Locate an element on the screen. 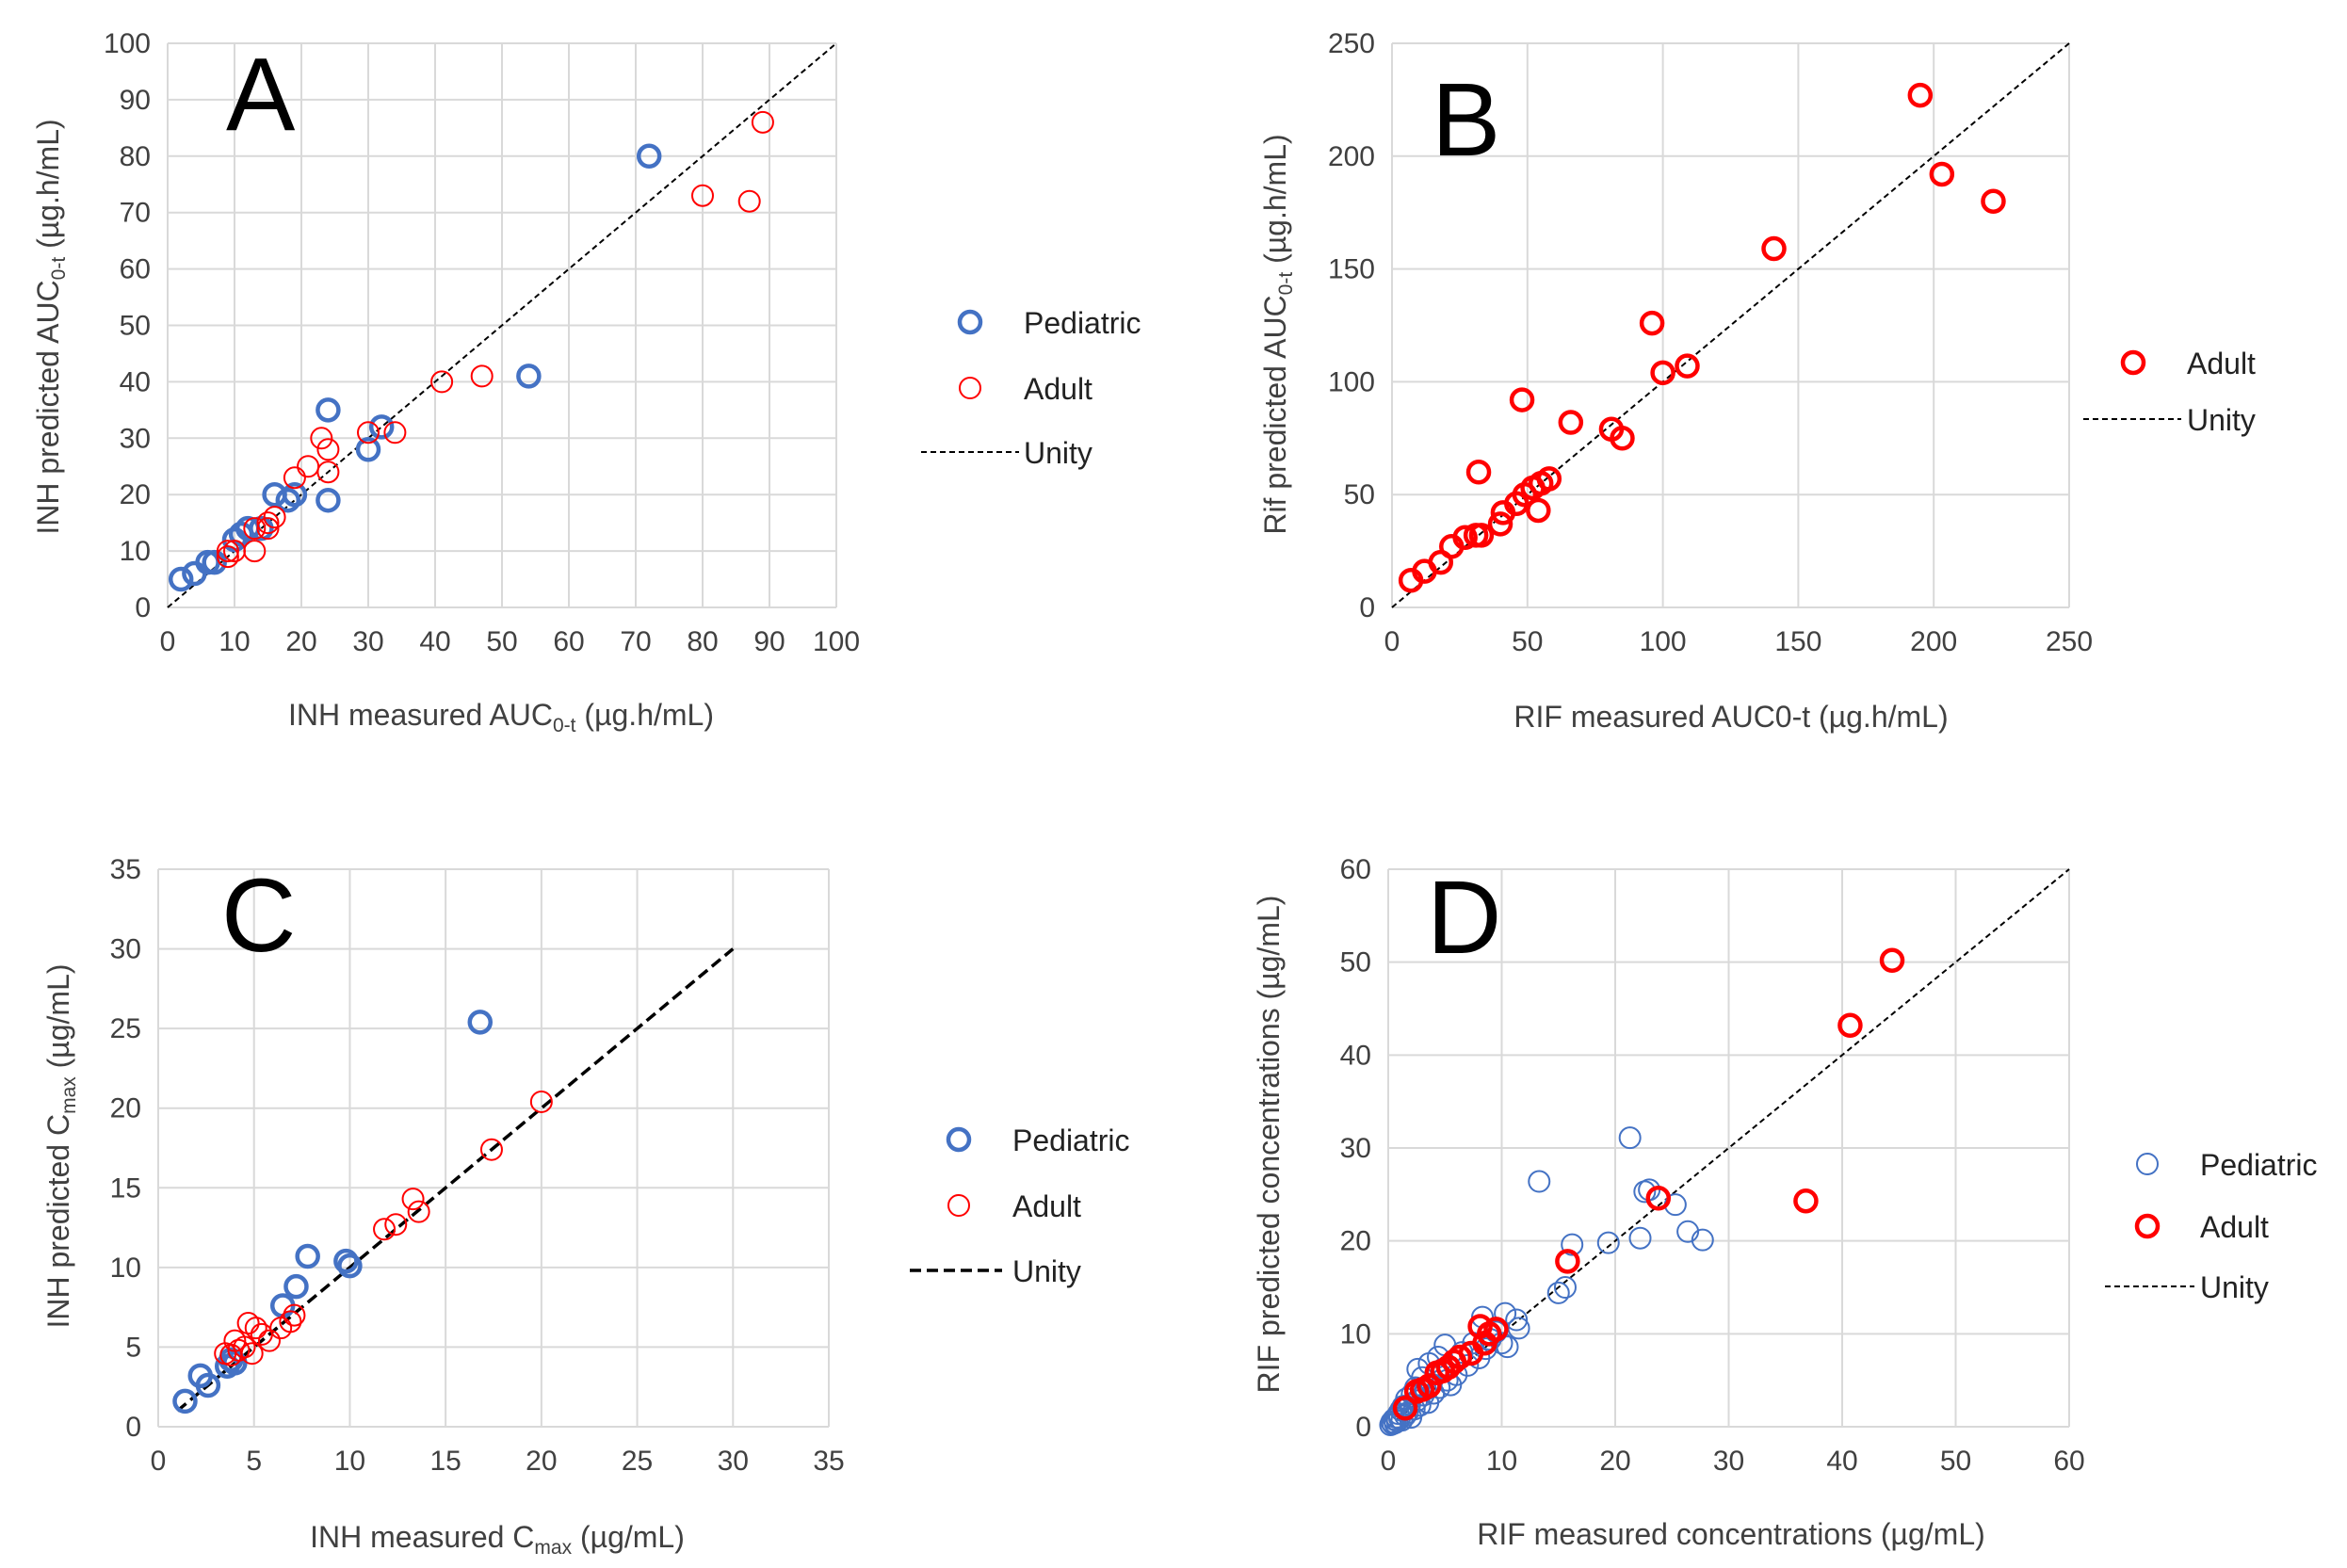 Image resolution: width=2347 pixels, height=1568 pixels. panel-c-ytick-label: 20 is located at coordinates (126, 1108).